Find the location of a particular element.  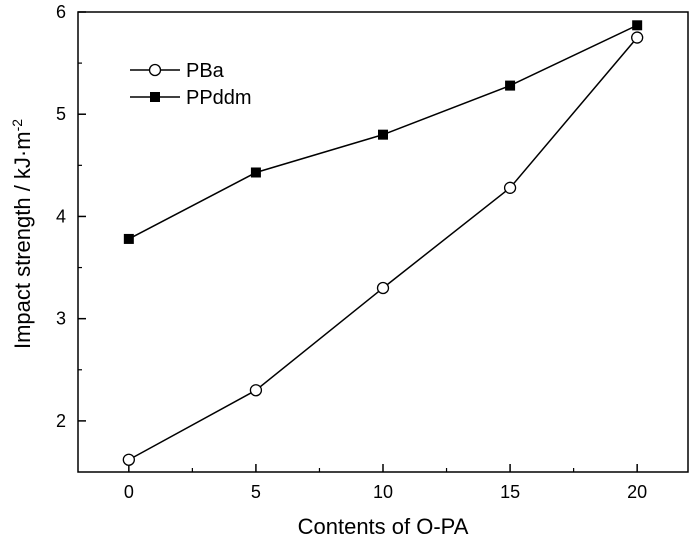

legend-entry: PPddm is located at coordinates (191, 98).